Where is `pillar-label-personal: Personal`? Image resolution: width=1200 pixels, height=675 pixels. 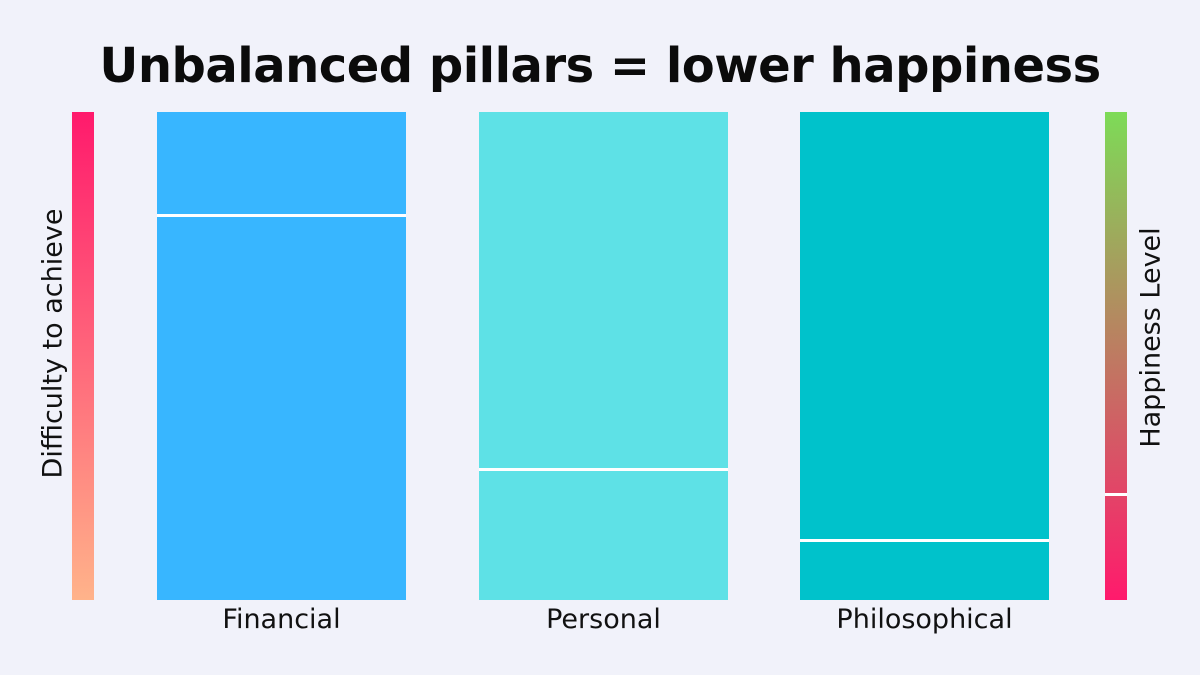 pillar-label-personal: Personal is located at coordinates (603, 619).